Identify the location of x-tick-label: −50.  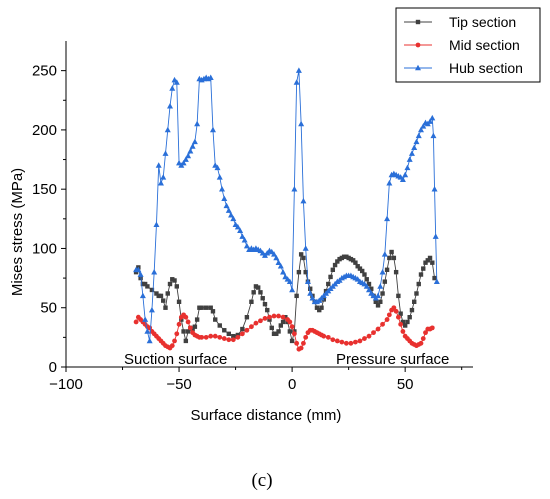
(178, 384).